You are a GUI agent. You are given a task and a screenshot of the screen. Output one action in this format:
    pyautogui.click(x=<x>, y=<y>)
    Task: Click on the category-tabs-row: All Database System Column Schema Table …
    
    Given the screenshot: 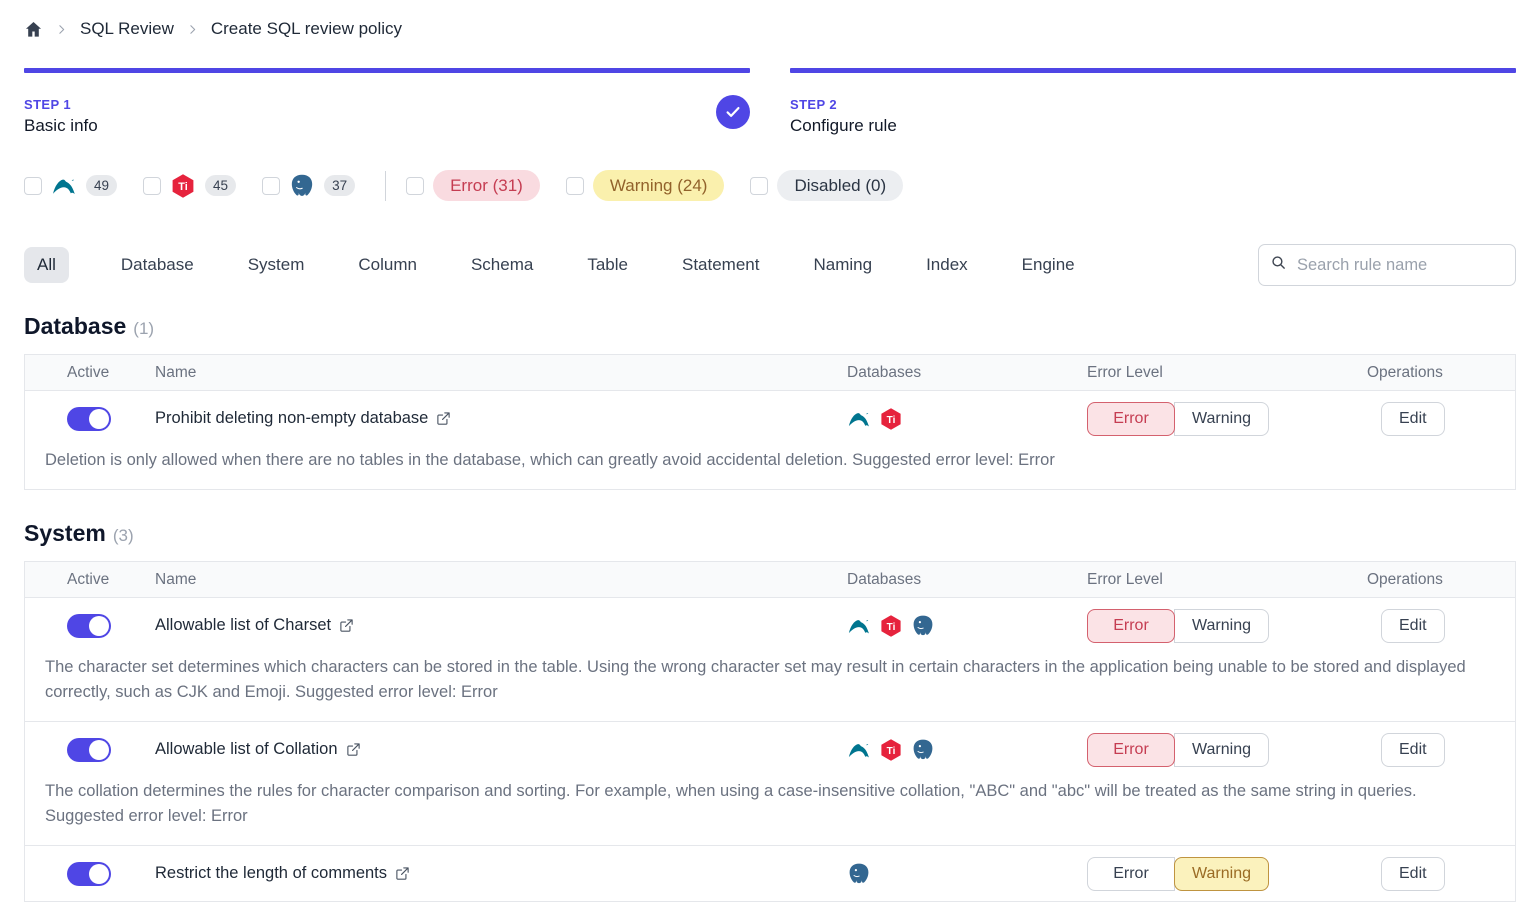 What is the action you would take?
    pyautogui.click(x=770, y=265)
    